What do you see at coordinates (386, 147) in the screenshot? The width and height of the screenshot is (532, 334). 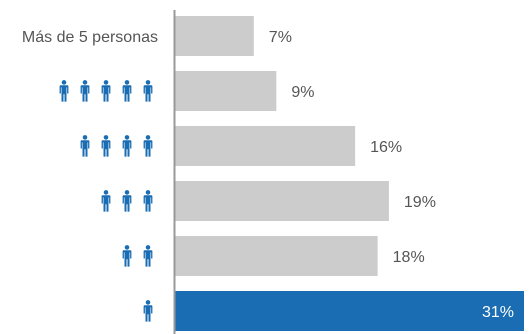 I see `value-label-2: 16%` at bounding box center [386, 147].